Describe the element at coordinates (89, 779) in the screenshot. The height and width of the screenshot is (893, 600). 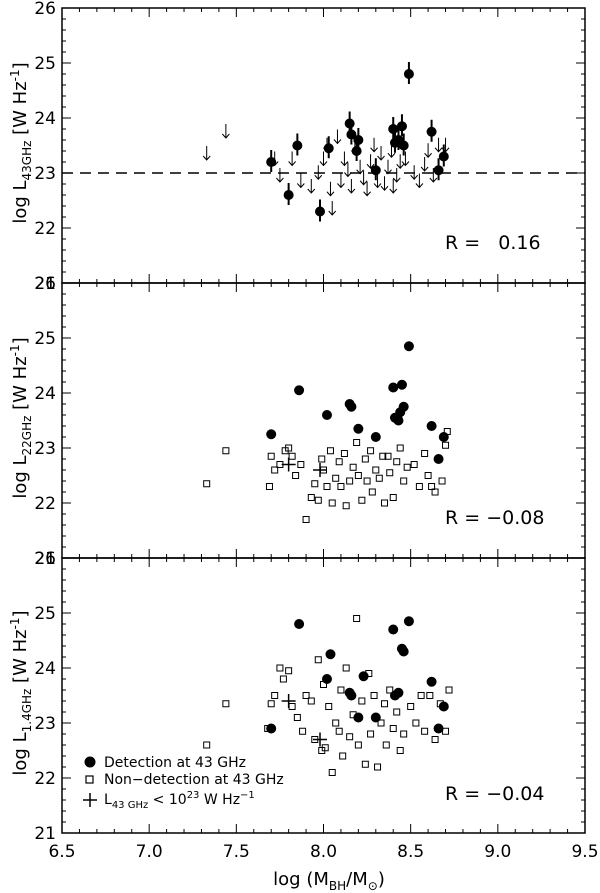
I see `legend-nondetection-marker` at that location.